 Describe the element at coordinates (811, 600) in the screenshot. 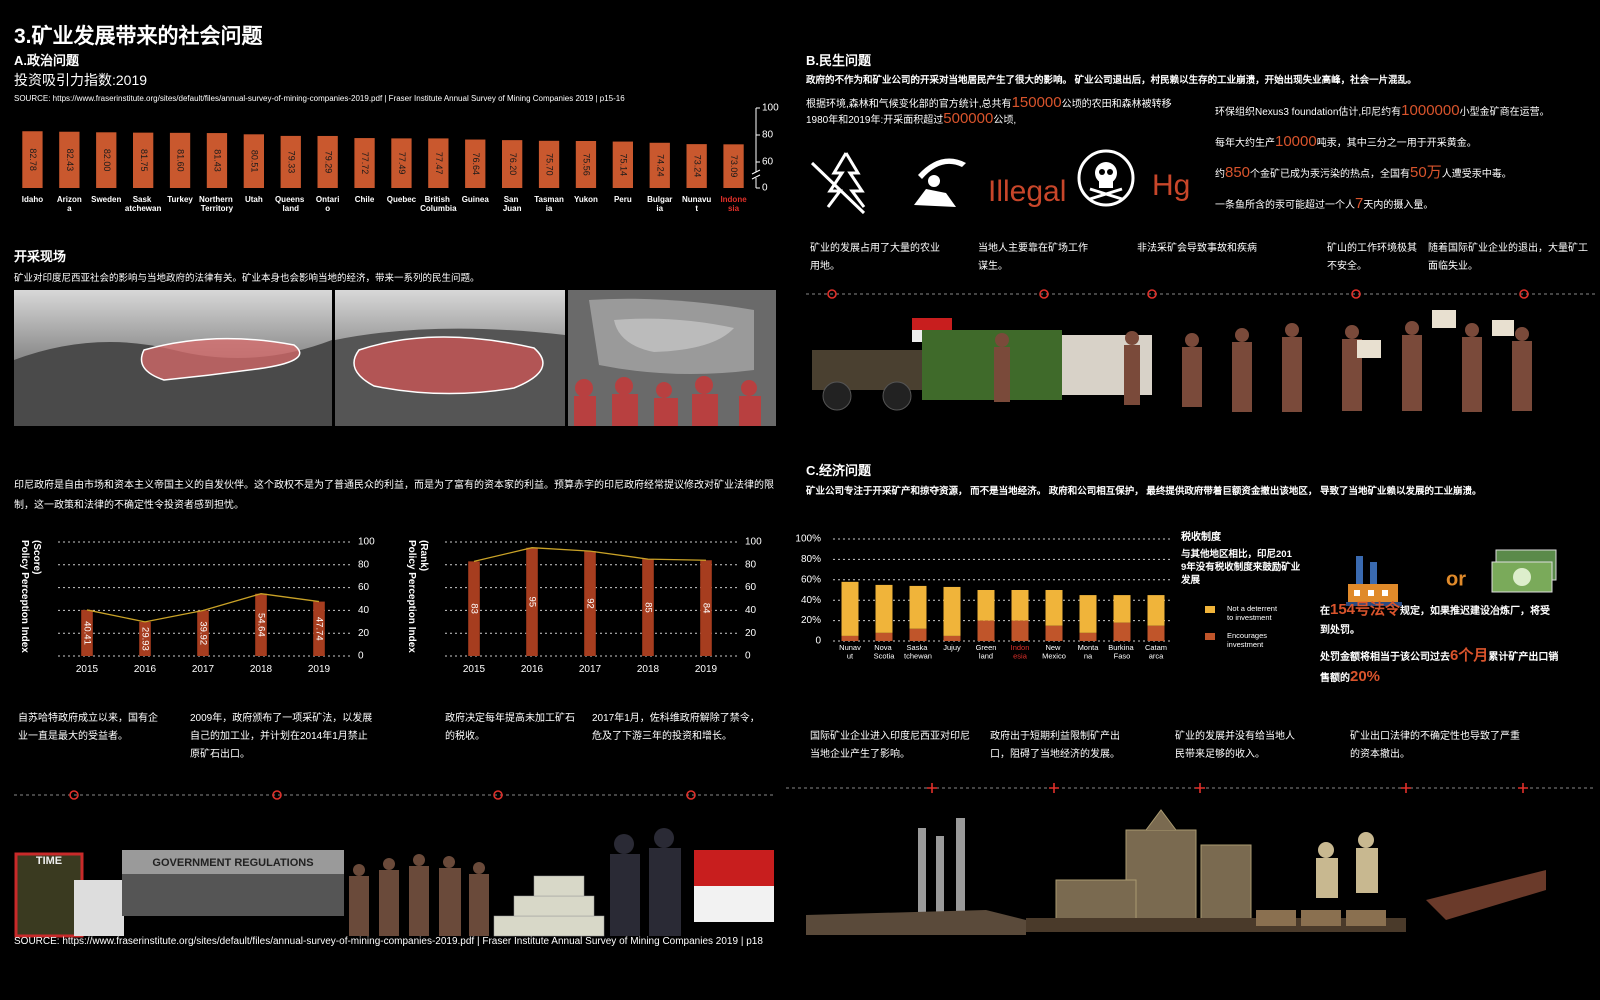

I see `y-tick-label: 40%` at that location.